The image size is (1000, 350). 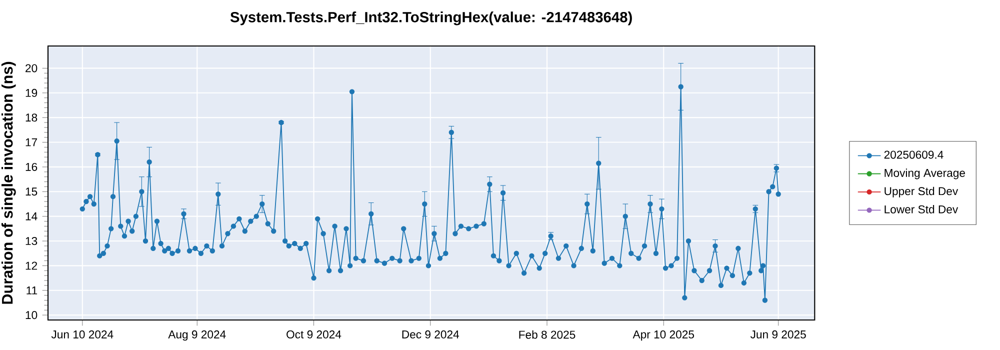 I want to click on x-tick-label: Jun 9 2025, so click(x=778, y=334).